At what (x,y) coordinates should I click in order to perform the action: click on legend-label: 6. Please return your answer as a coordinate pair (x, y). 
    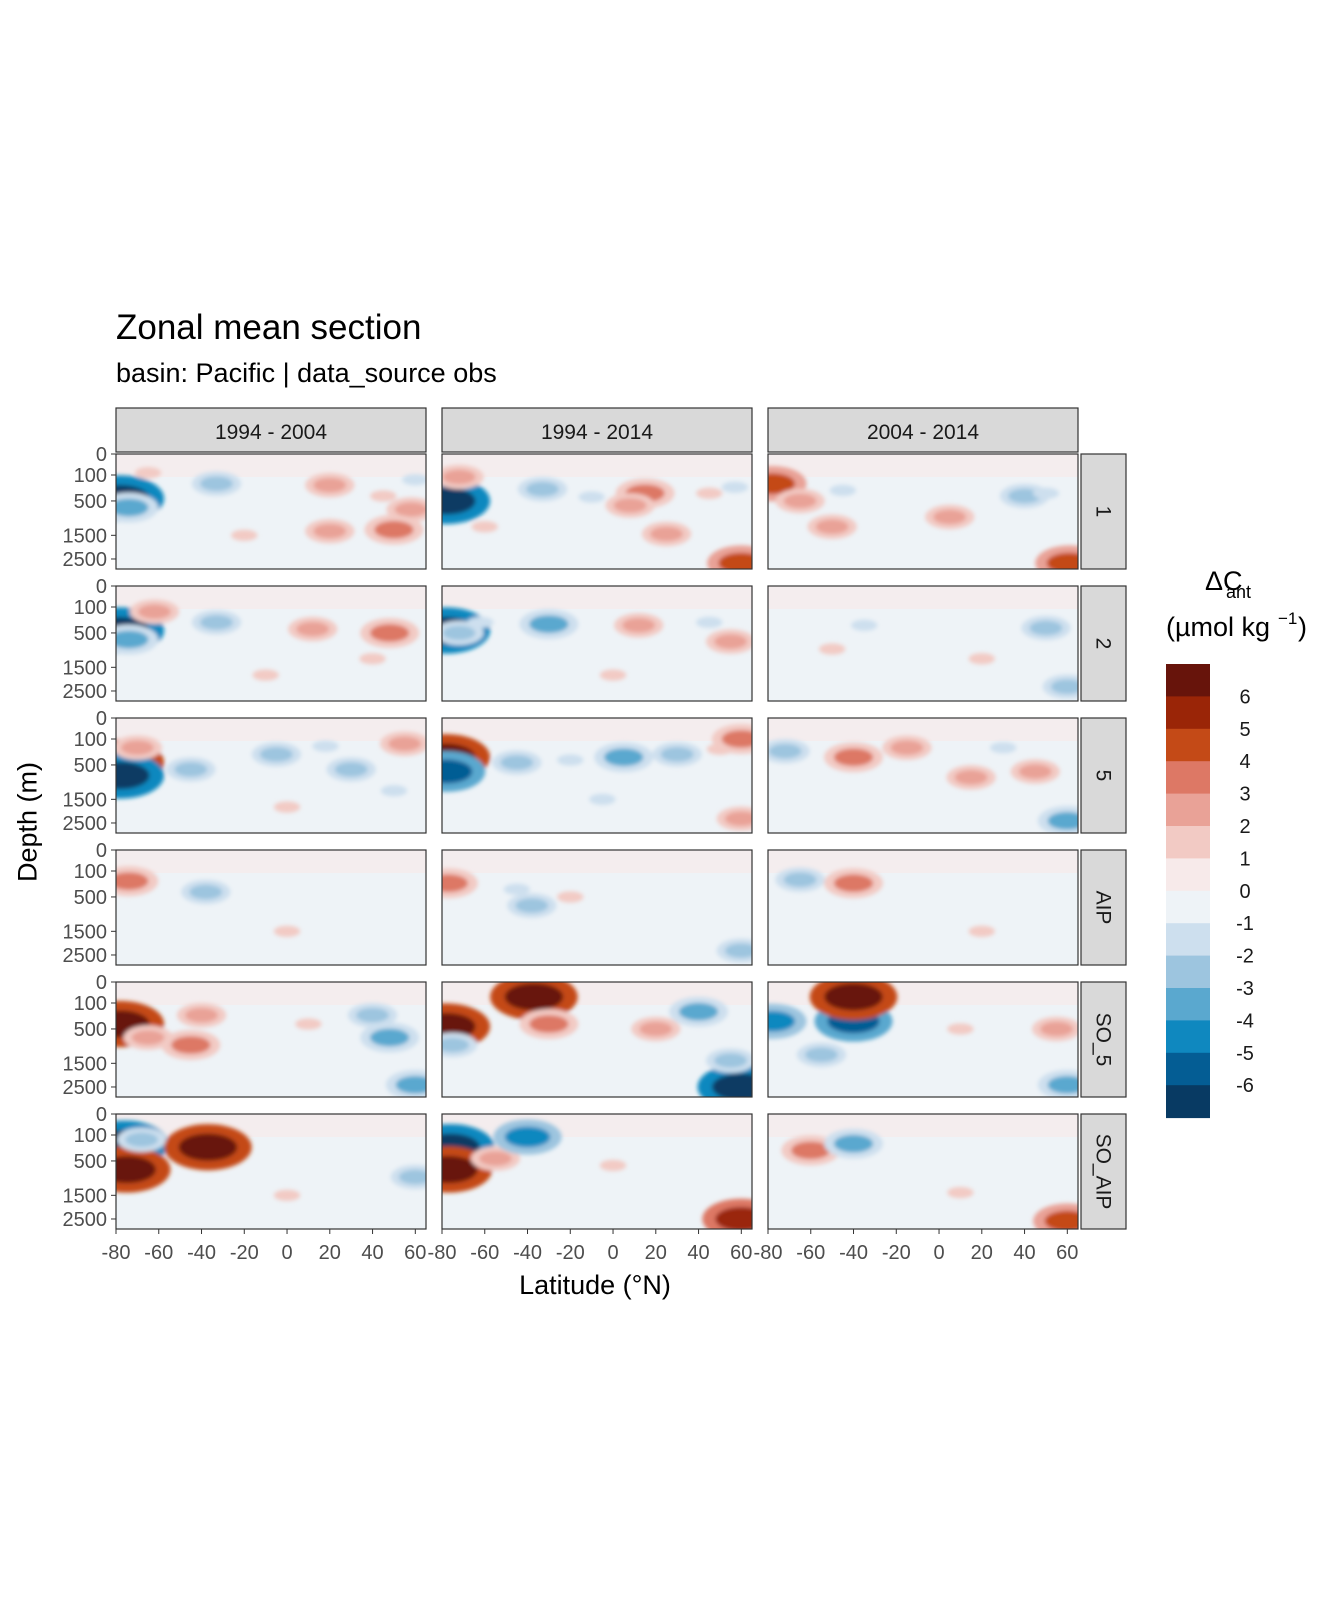
    Looking at the image, I should click on (1244, 697).